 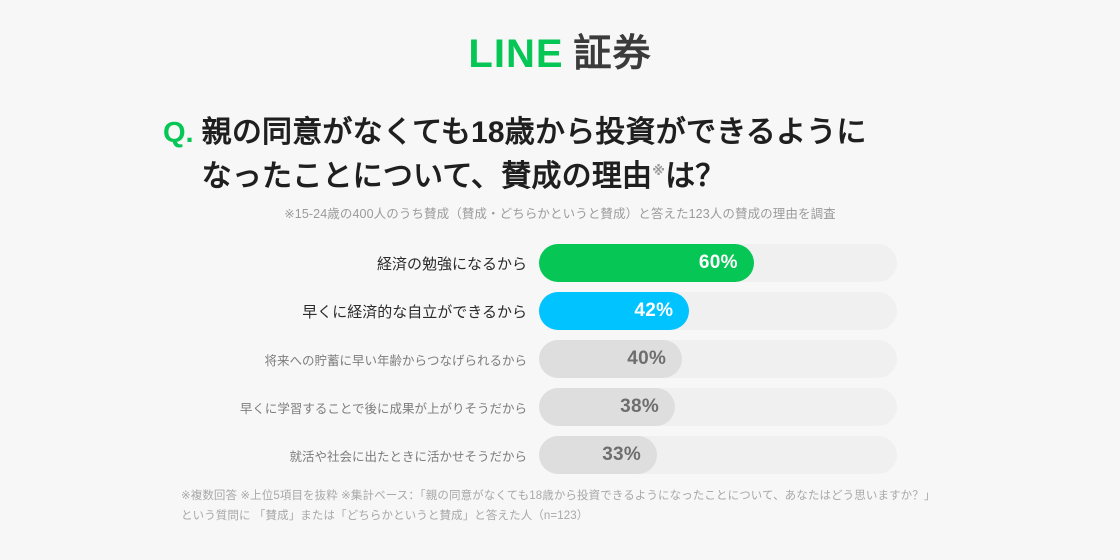 I want to click on bar-category-label: 就活や社会に出たときに活かせそうだから, so click(x=408, y=456).